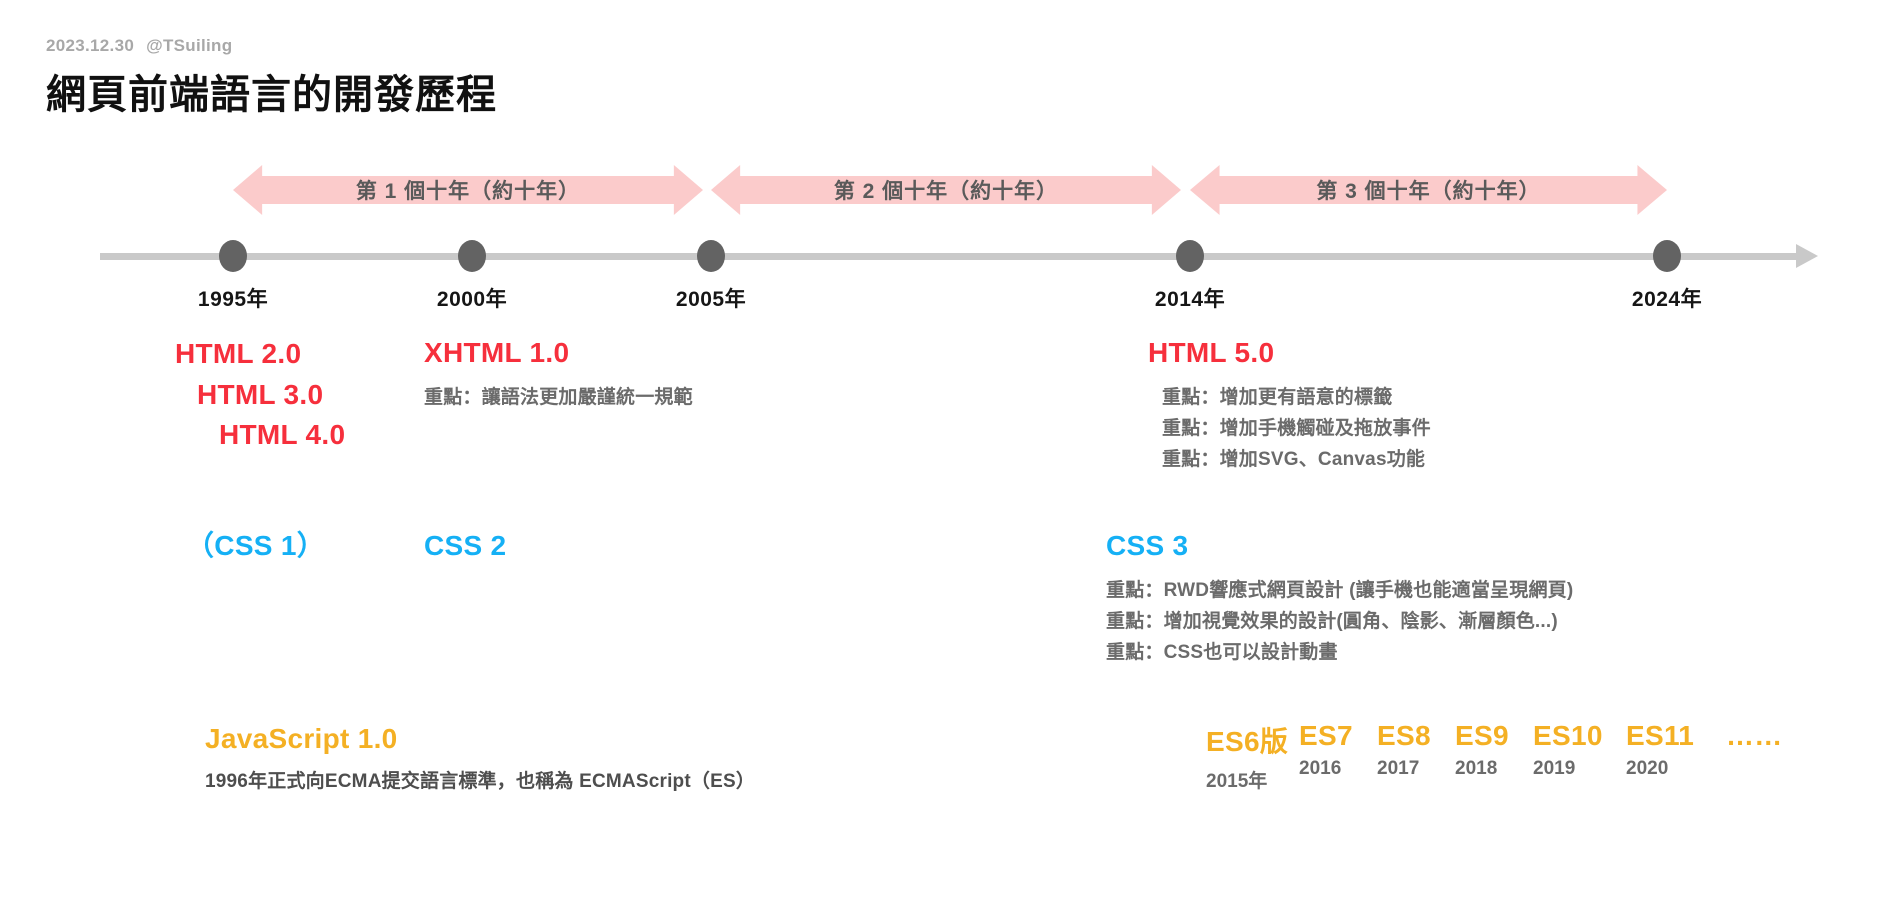 The image size is (1900, 900). I want to click on es-release-name: ES6版, so click(1247, 741).